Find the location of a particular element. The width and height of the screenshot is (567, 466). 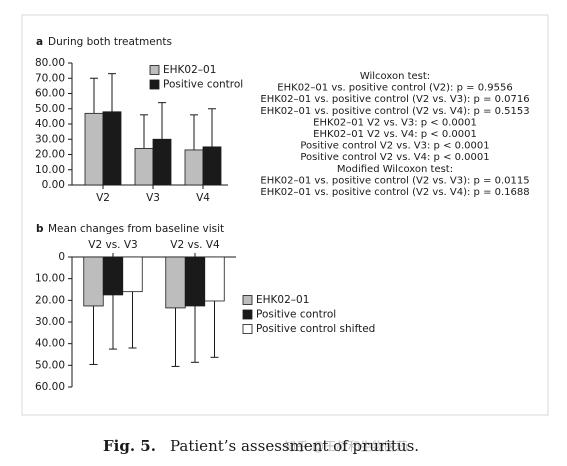

annotation: EHK02–01 V2 vs. V3: p < 0.0001 is located at coordinates (395, 122).